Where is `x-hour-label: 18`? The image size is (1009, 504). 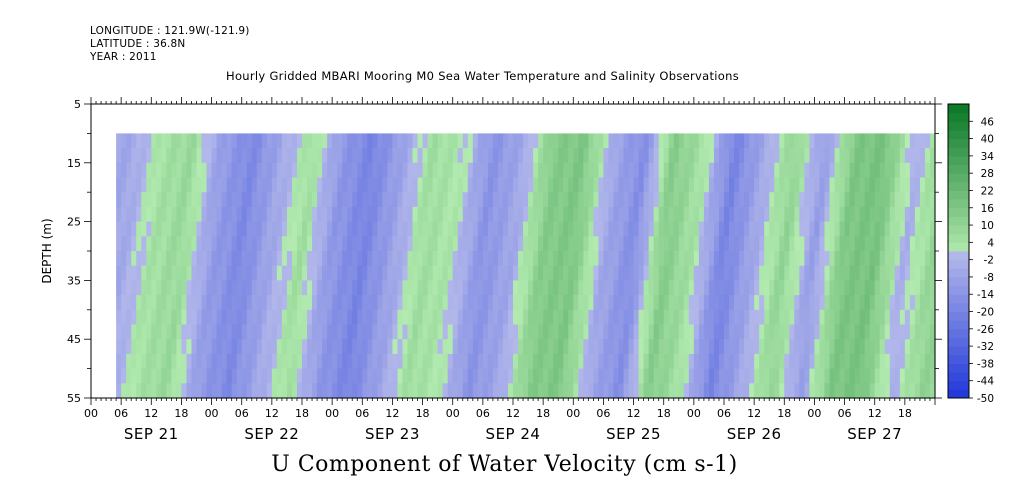 x-hour-label: 18 is located at coordinates (423, 413).